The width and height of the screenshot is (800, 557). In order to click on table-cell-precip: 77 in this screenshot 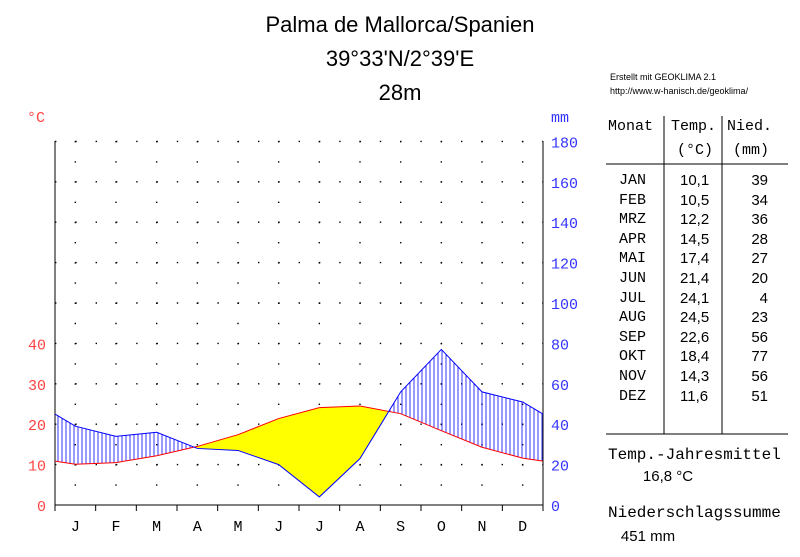, I will do `click(759, 357)`.